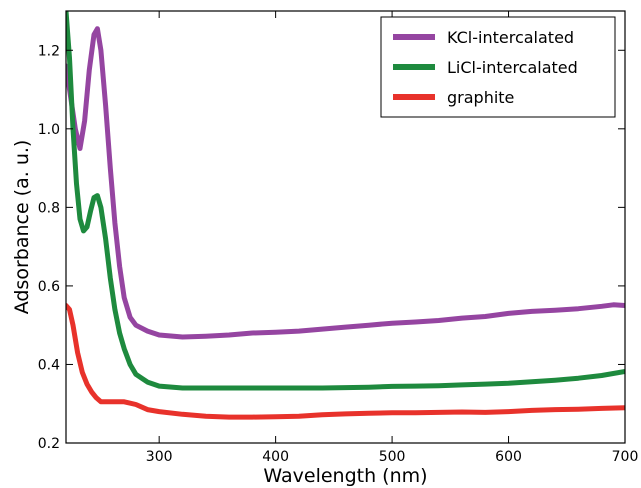 This screenshot has height=488, width=641. Describe the element at coordinates (625, 457) in the screenshot. I see `x-tick-label: 700` at that location.